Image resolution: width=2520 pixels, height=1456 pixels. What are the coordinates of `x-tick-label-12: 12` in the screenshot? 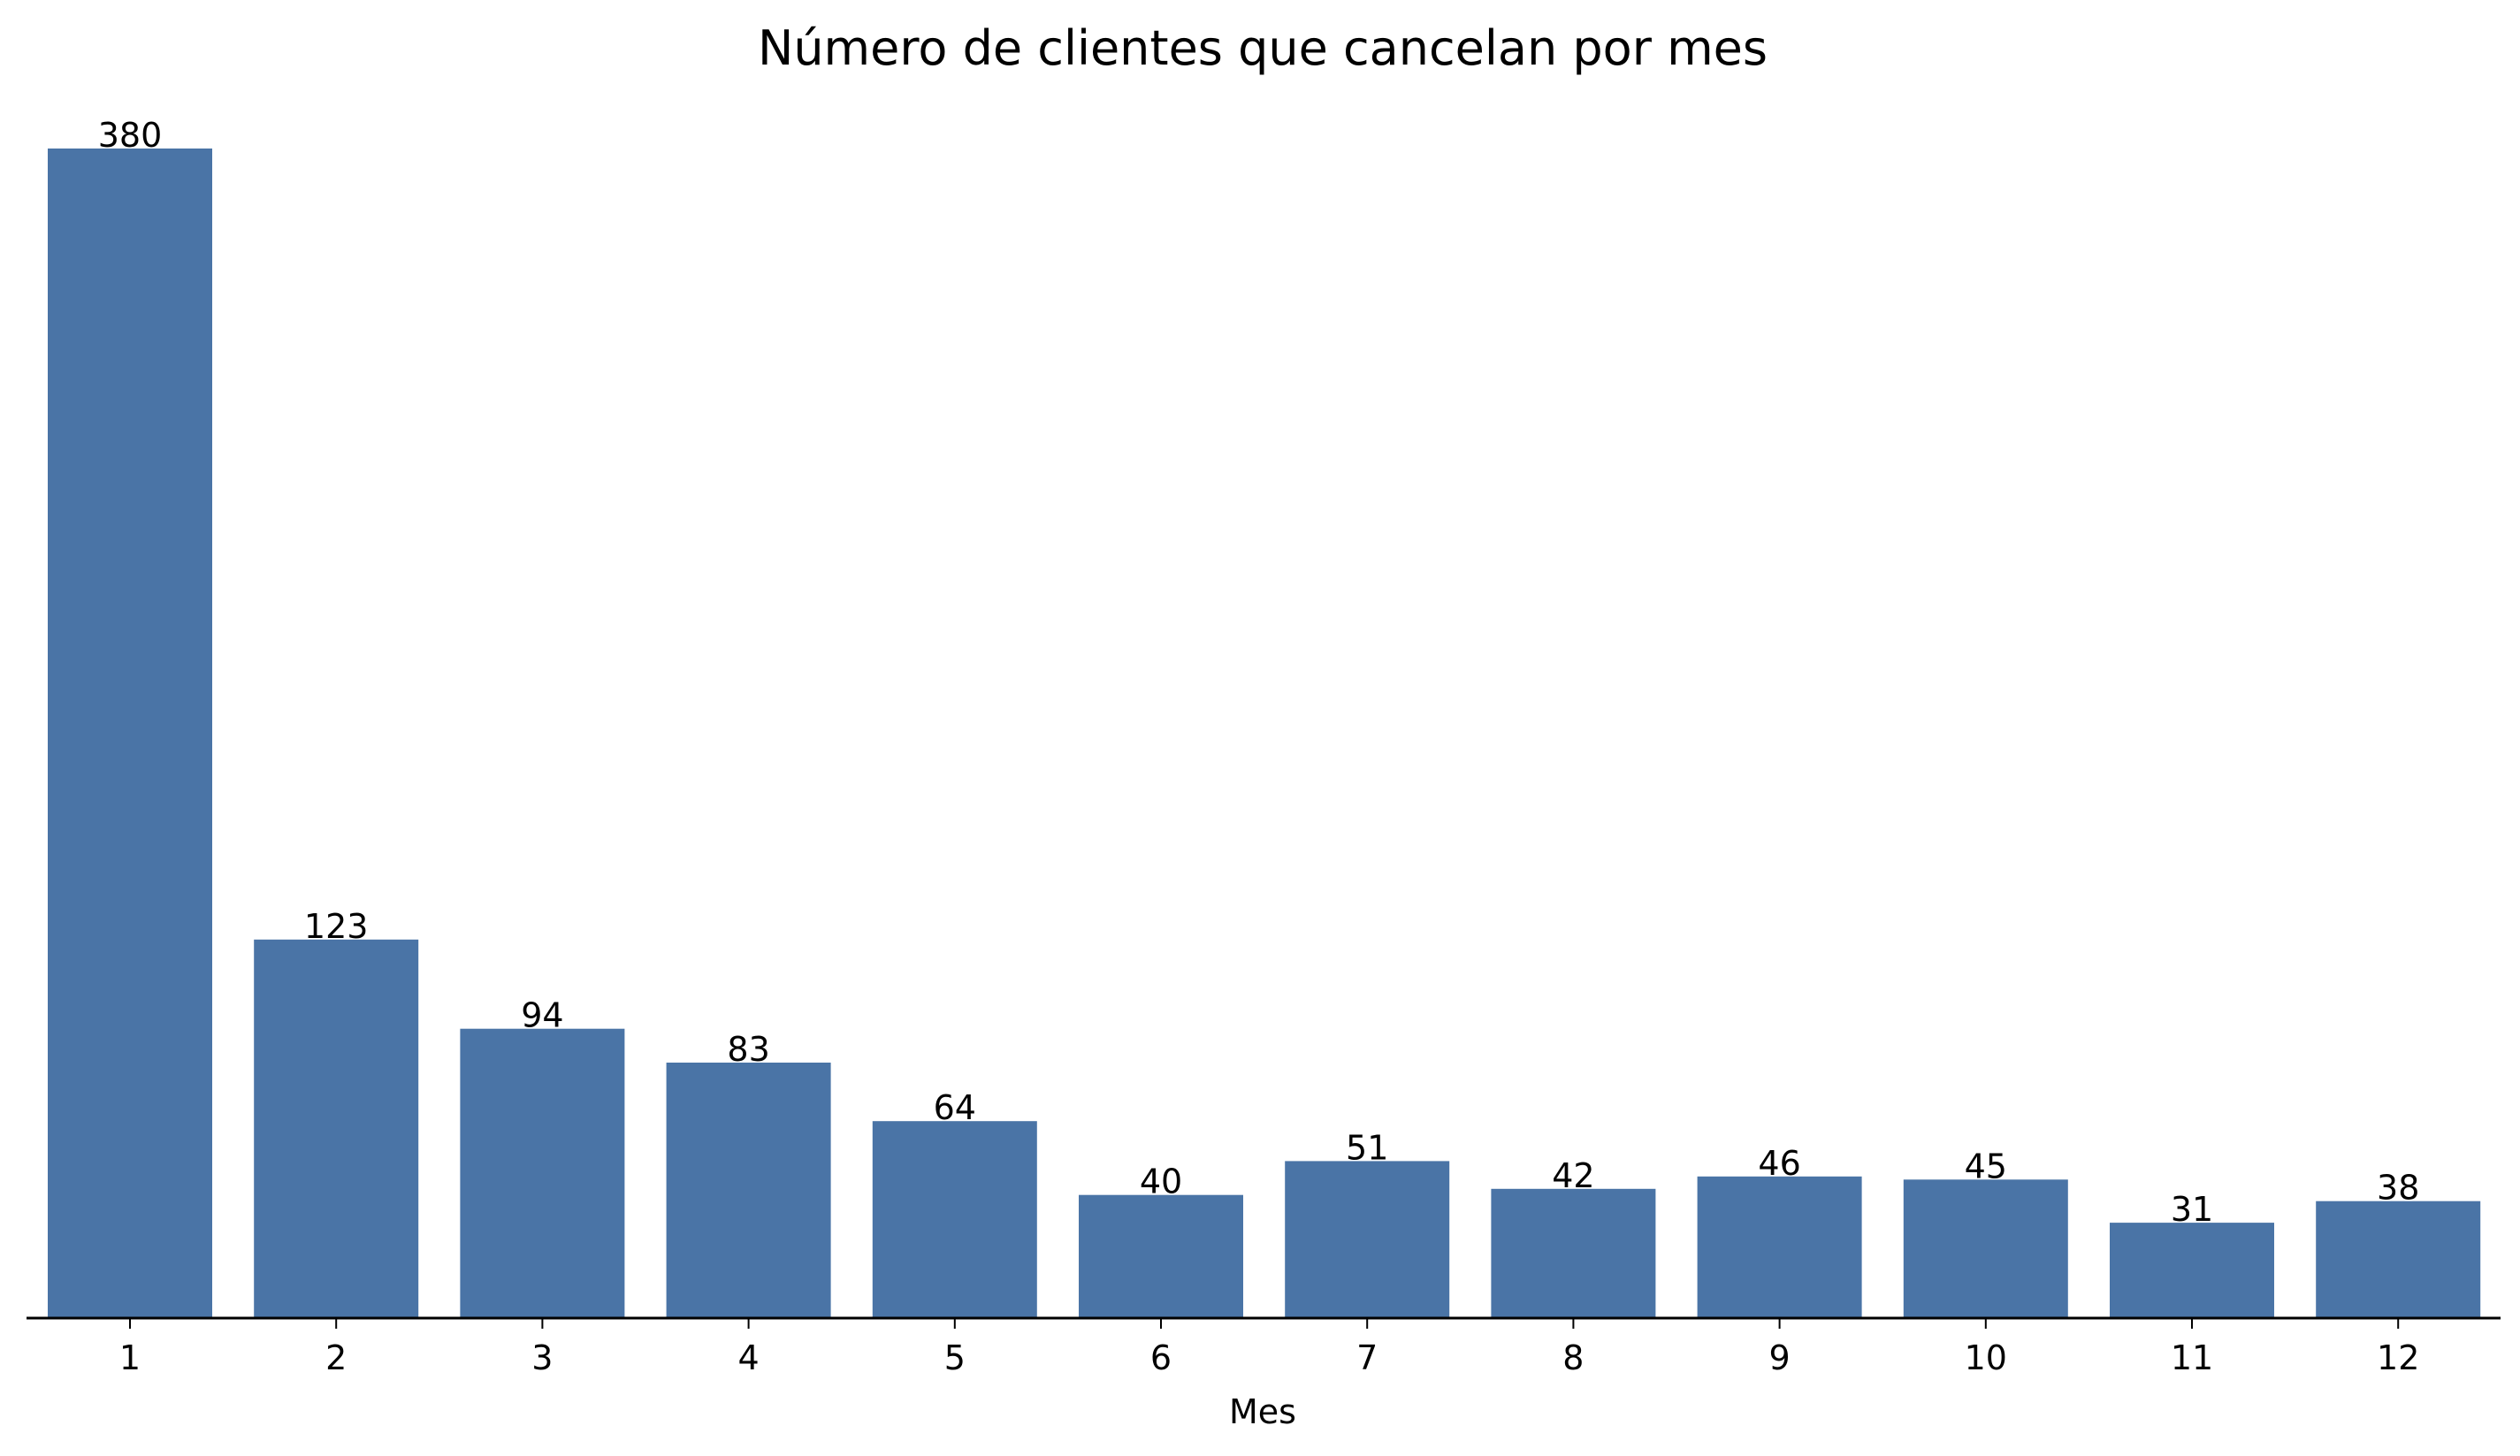 It's located at (2398, 1357).